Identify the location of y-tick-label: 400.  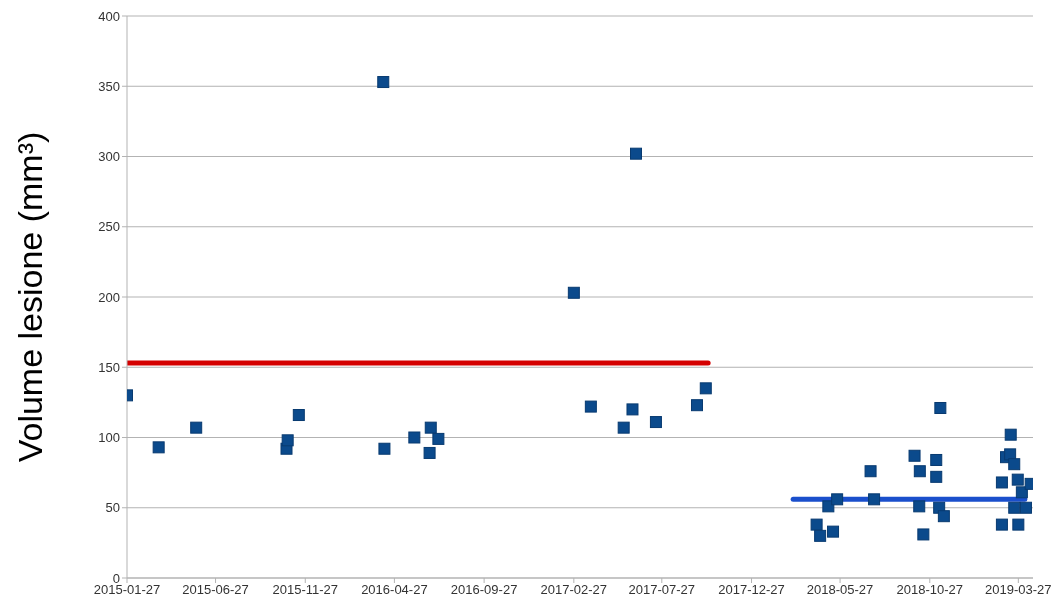
(109, 16).